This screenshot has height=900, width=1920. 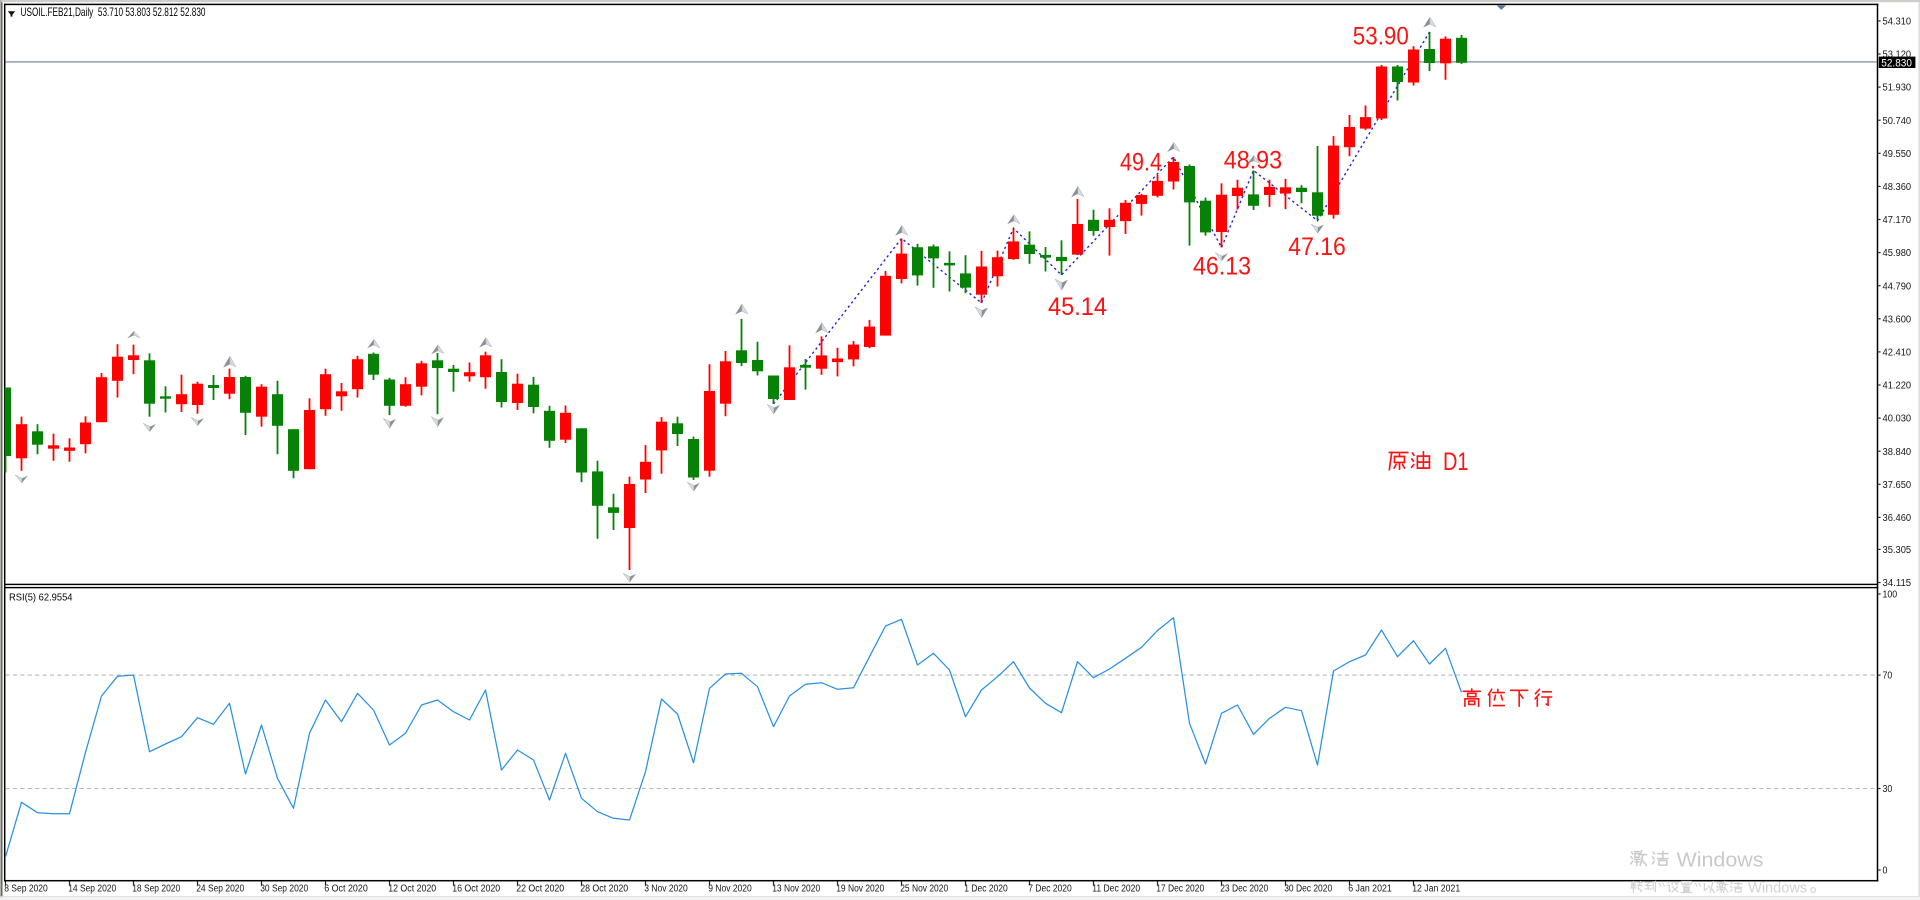 I want to click on svg-text: 37.650, so click(x=1897, y=485).